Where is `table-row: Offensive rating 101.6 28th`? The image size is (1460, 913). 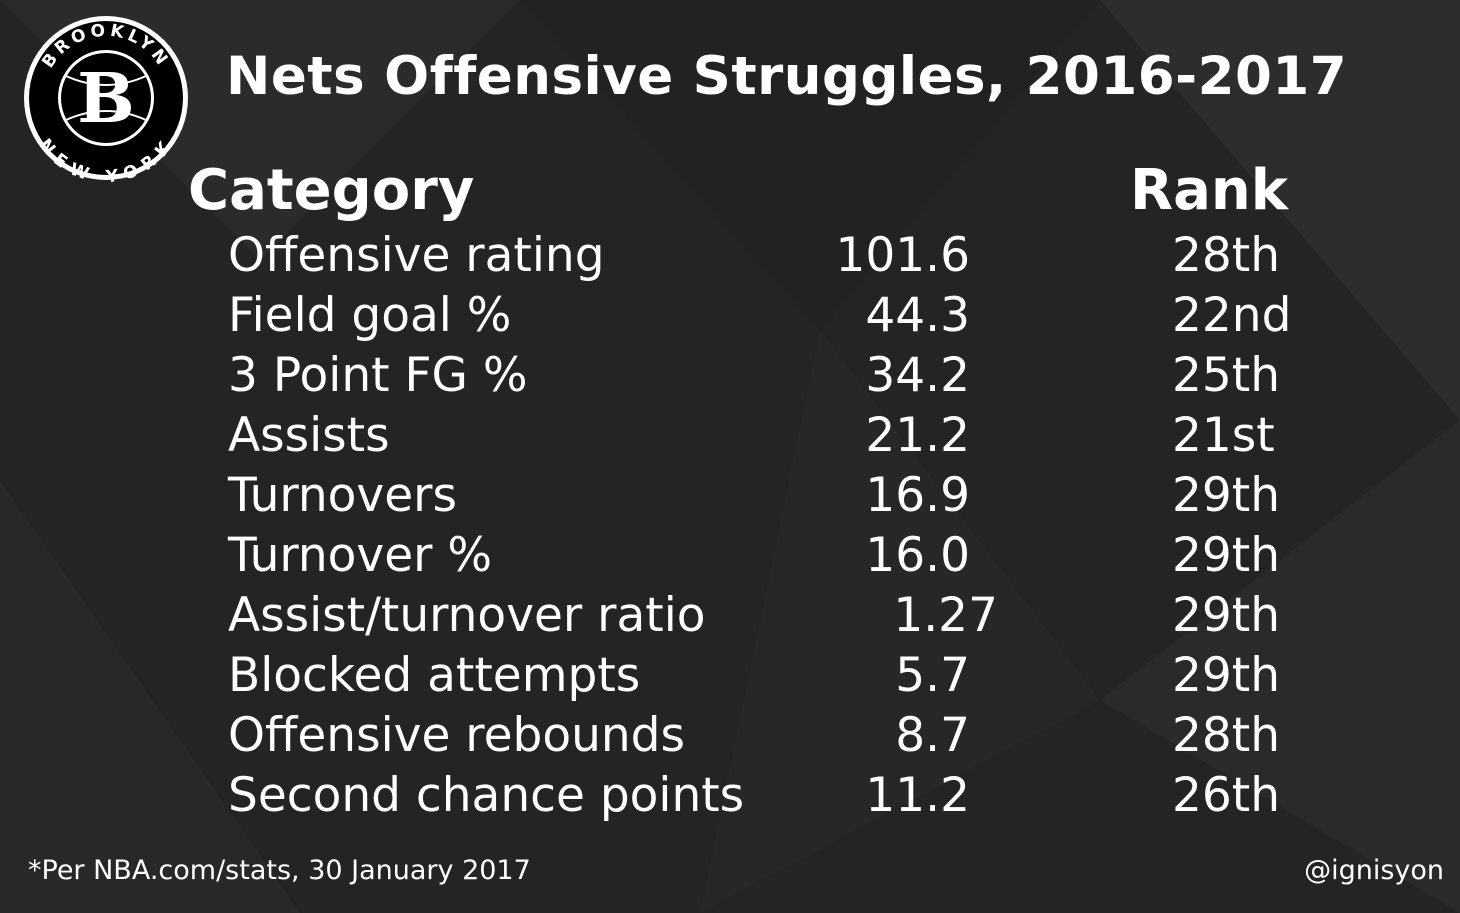 table-row: Offensive rating 101.6 28th is located at coordinates (730, 256).